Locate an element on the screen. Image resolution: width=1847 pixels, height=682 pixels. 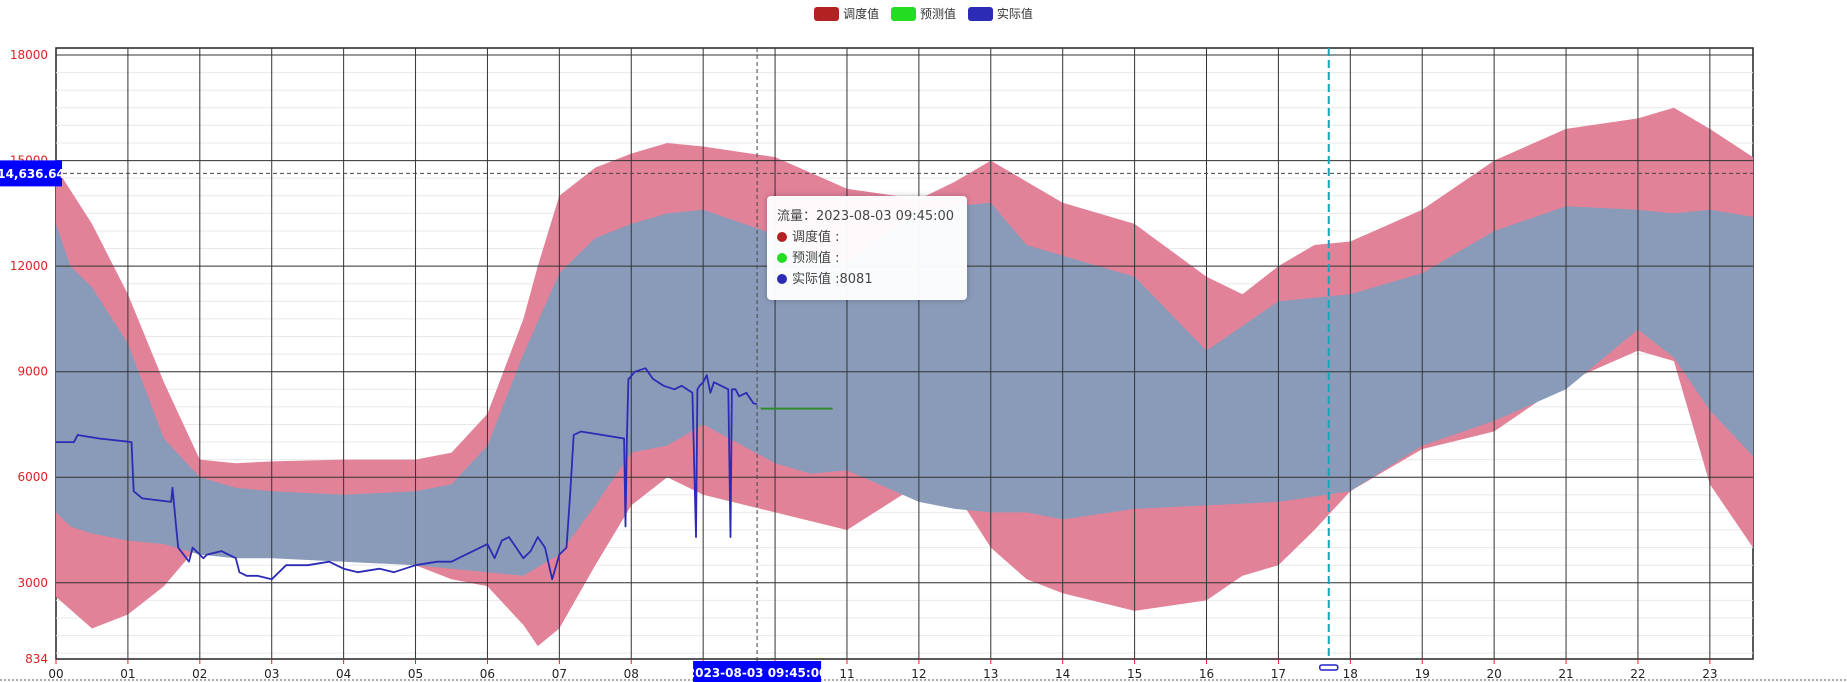
legend-swatch-actual is located at coordinates (980, 14).